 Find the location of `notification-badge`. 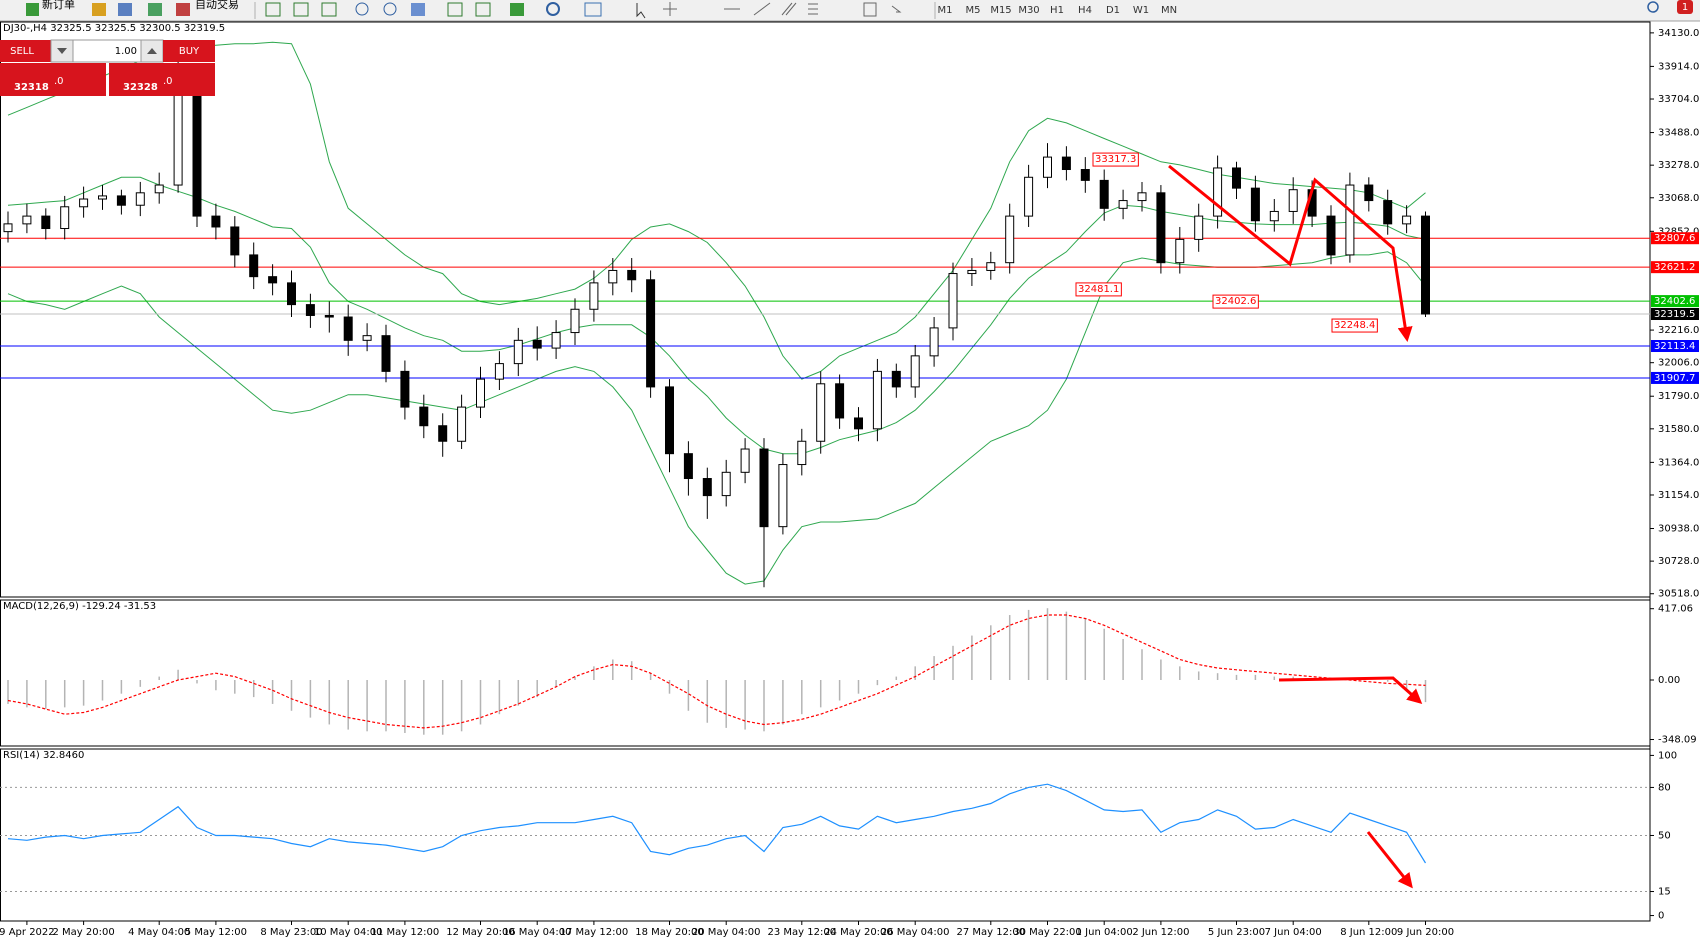

notification-badge is located at coordinates (1685, 7).